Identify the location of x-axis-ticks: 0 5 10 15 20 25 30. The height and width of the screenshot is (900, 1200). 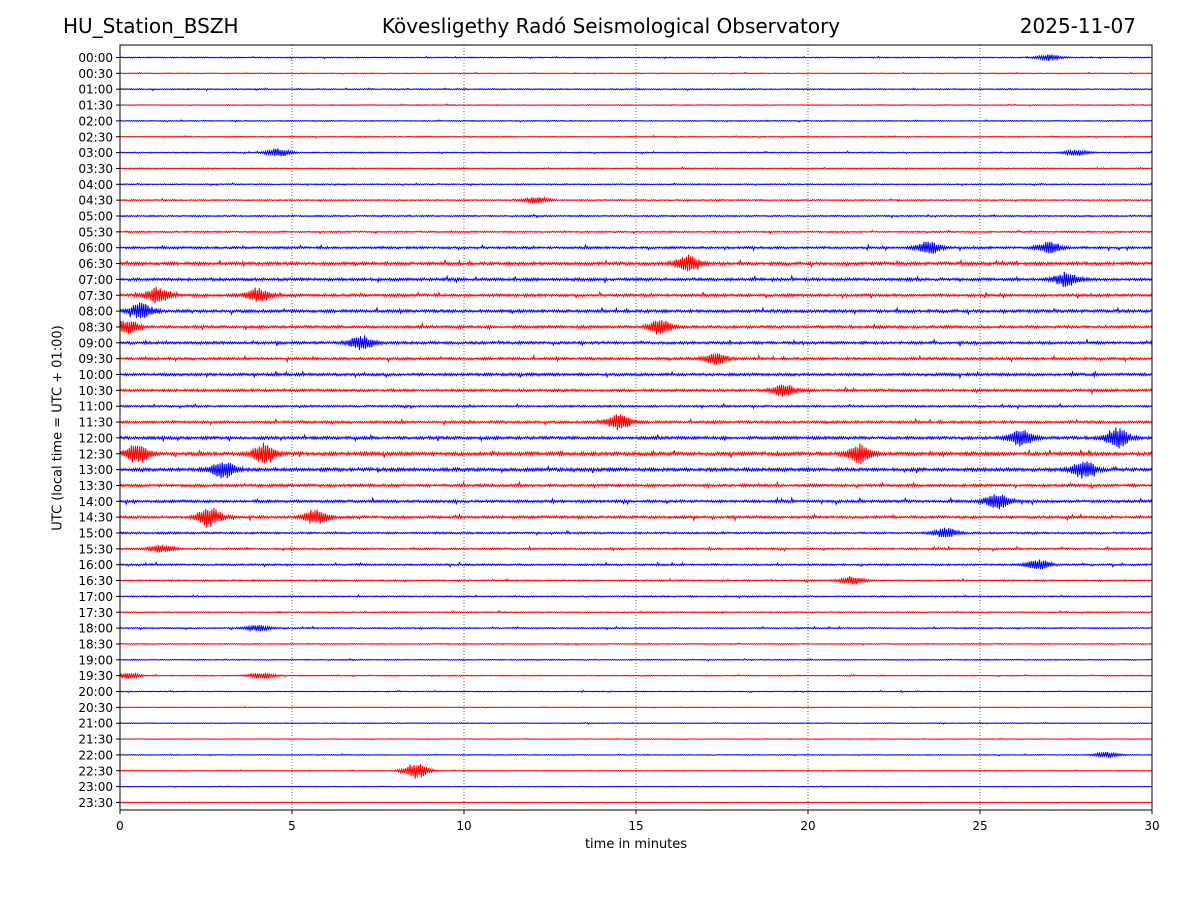
(638, 821).